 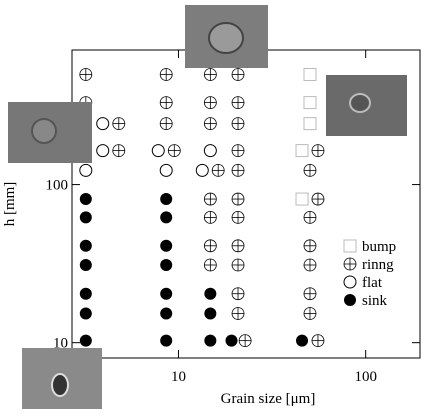 I want to click on x-tick-label: 100, so click(x=365, y=377).